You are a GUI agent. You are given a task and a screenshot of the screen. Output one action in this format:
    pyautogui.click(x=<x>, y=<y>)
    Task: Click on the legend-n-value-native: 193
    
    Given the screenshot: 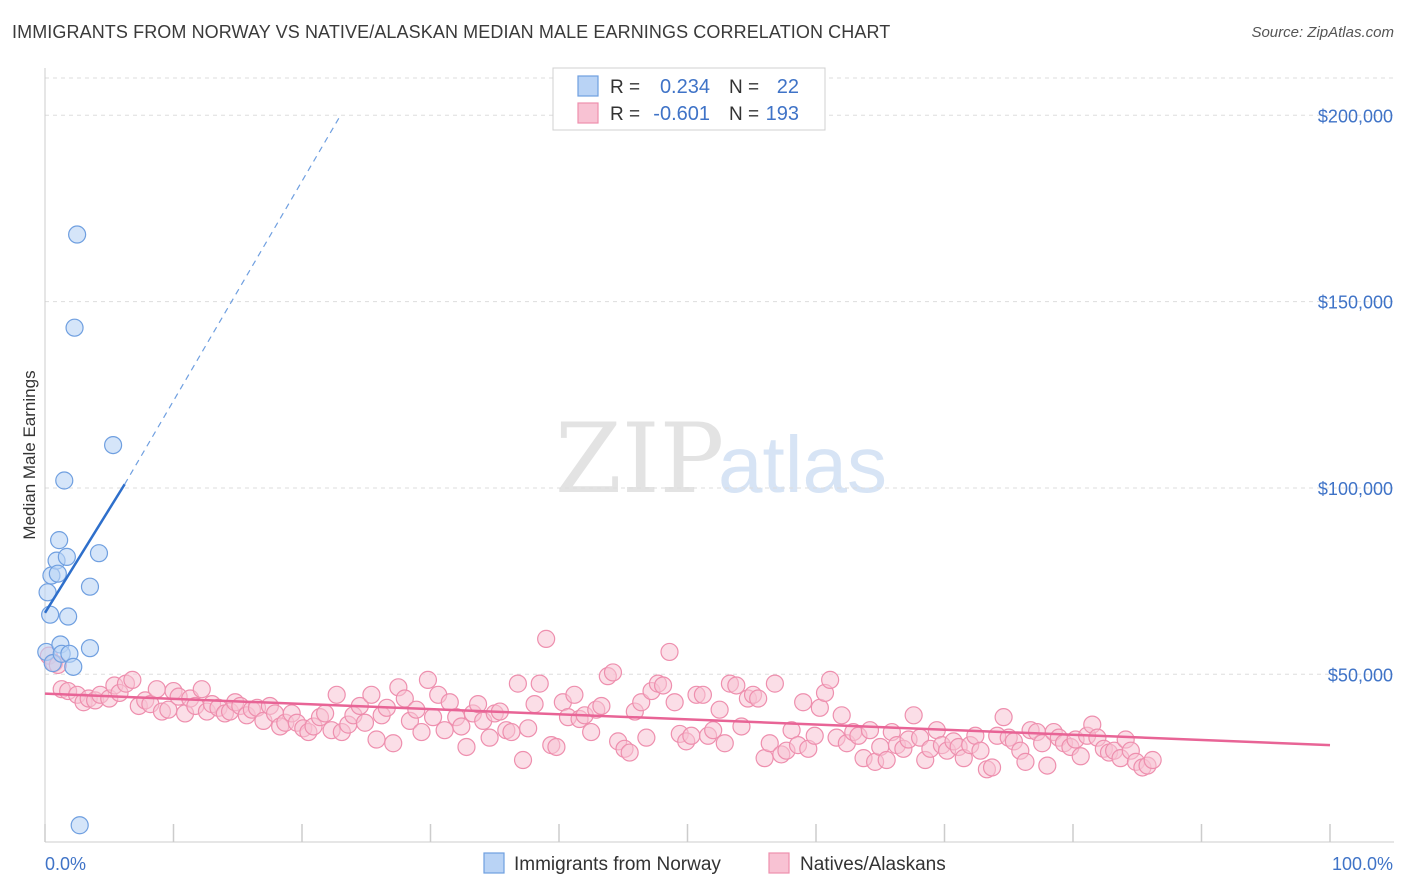 What is the action you would take?
    pyautogui.click(x=782, y=114)
    